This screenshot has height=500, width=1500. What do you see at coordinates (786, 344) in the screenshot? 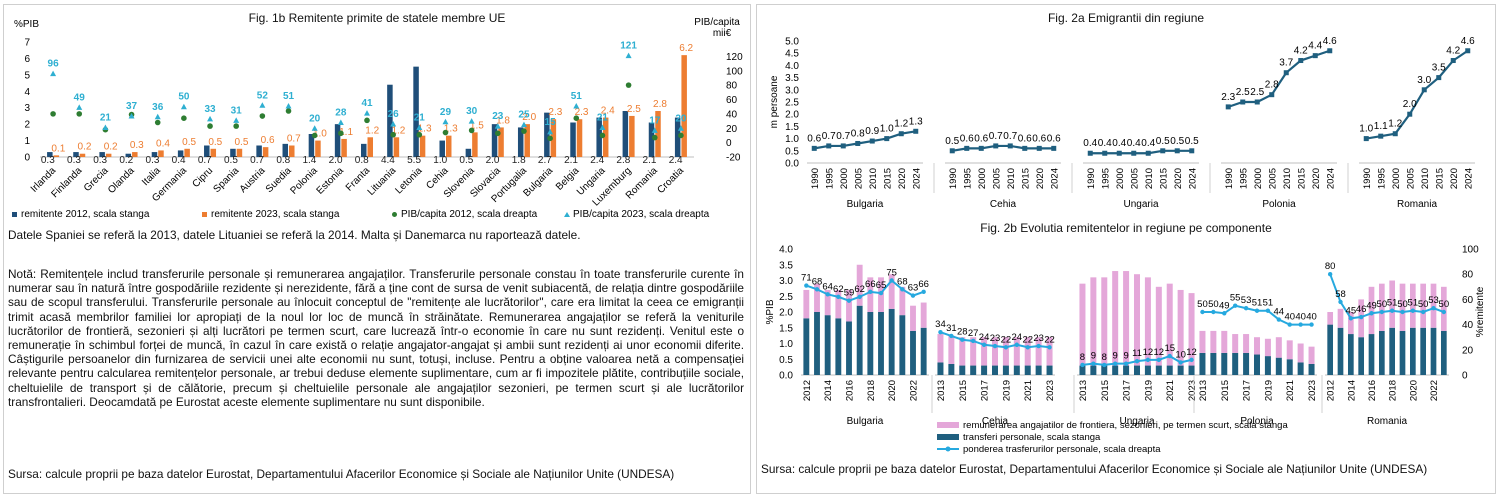
I see `fig2b-left-tick: 1.0` at bounding box center [786, 344].